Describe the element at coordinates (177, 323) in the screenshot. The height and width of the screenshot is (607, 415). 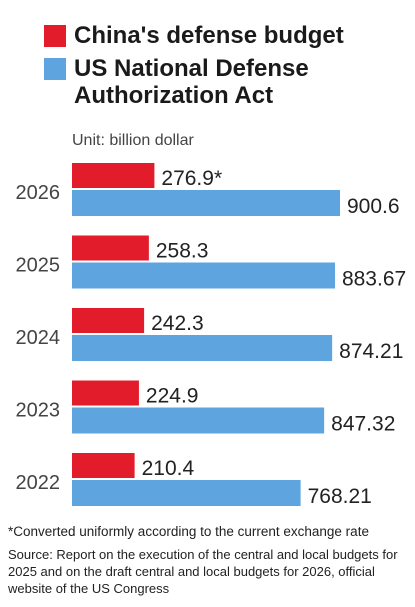
I see `china-value-label-2024: 242.3` at that location.